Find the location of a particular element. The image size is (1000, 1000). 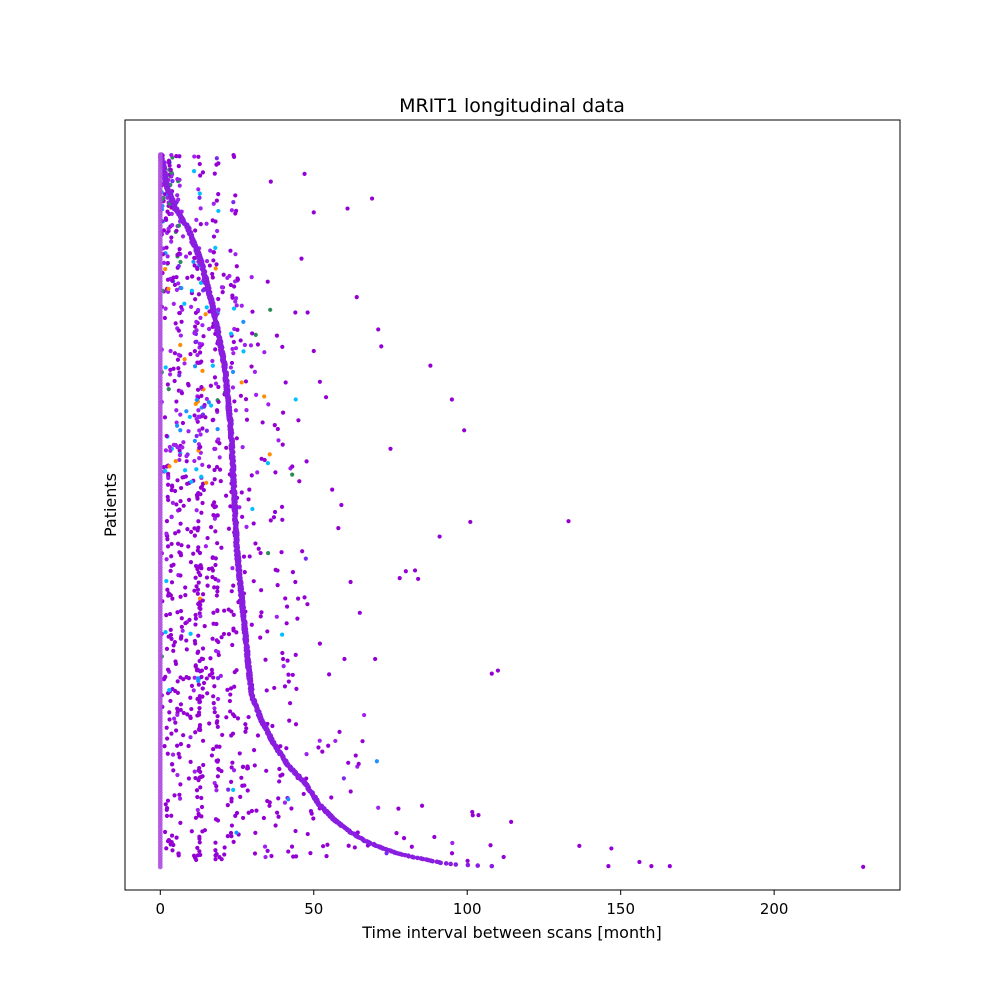

x-axis-ticks: 0 50 100 150 200 is located at coordinates (472, 904).